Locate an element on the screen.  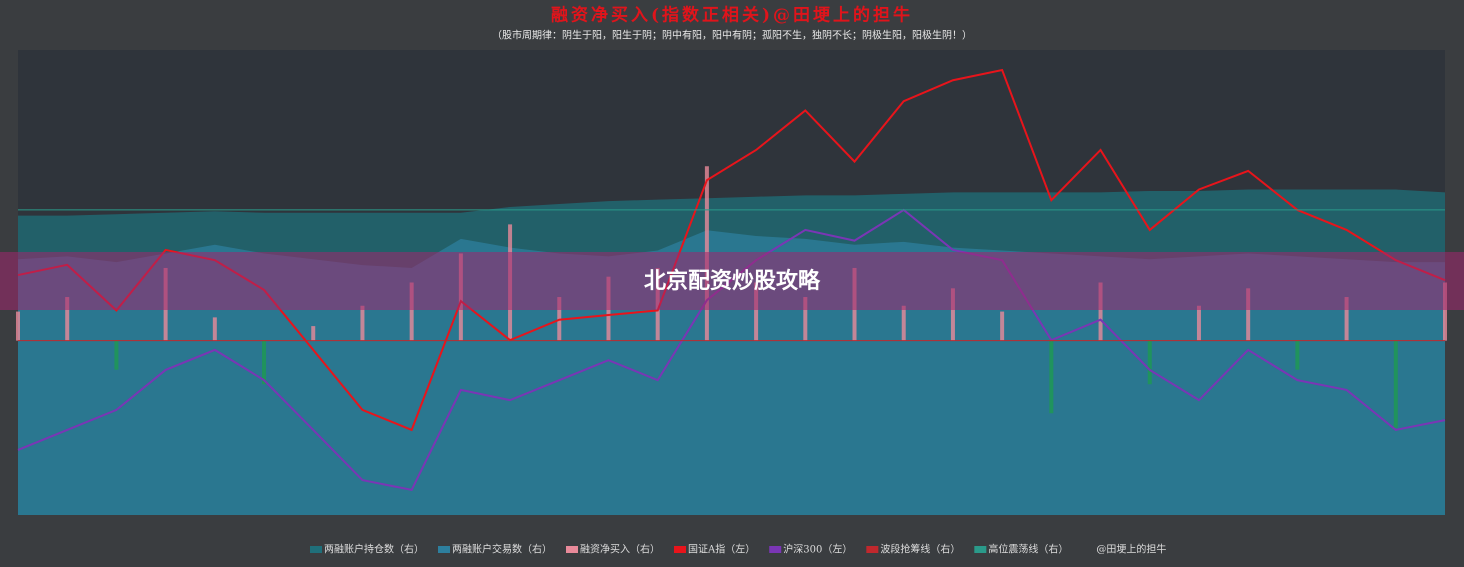
overlay-text: 北京配资炒股攻略 is located at coordinates (732, 281).